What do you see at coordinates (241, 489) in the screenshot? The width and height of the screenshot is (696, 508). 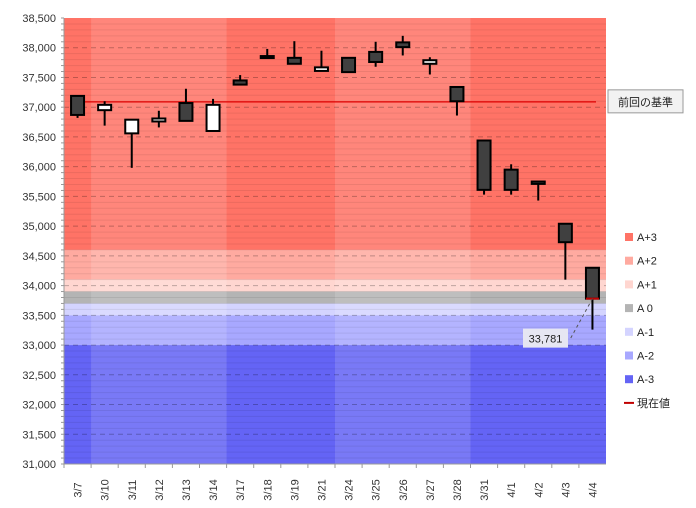 I see `x-tick-label: 3/17` at bounding box center [241, 489].